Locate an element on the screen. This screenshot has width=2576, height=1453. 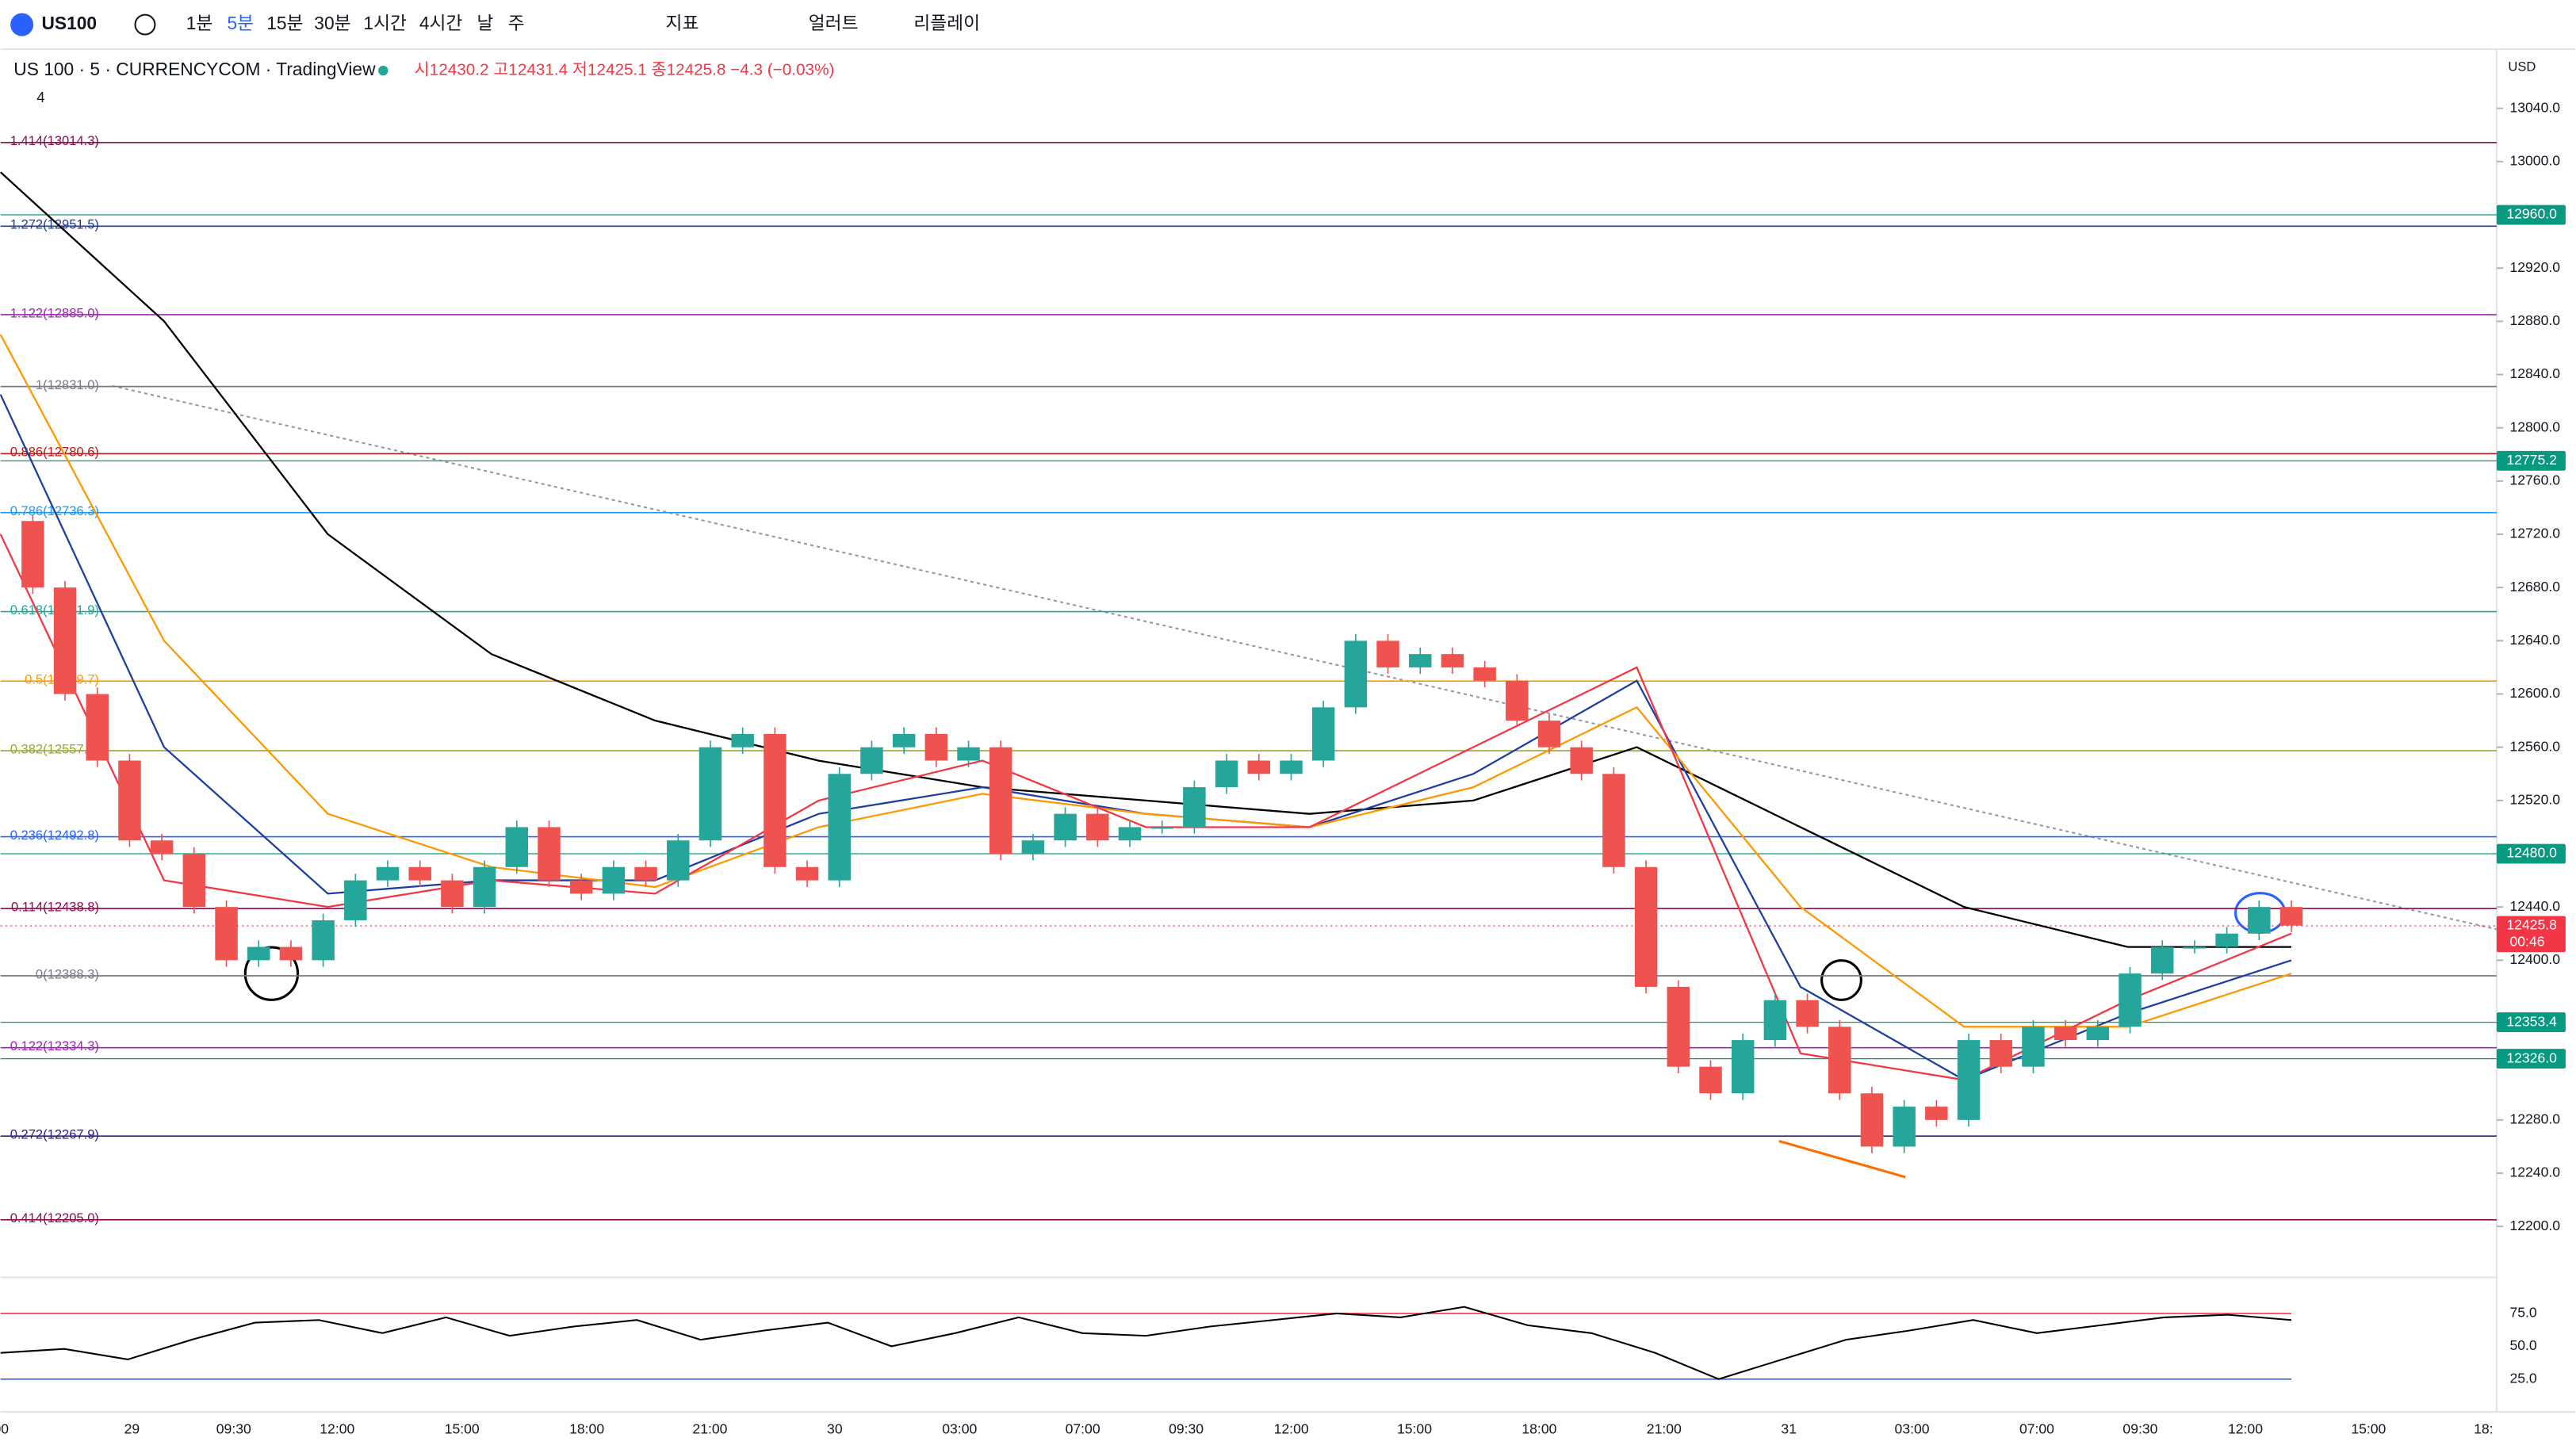
fib-label: 0.114(12438.8) is located at coordinates (55, 907).